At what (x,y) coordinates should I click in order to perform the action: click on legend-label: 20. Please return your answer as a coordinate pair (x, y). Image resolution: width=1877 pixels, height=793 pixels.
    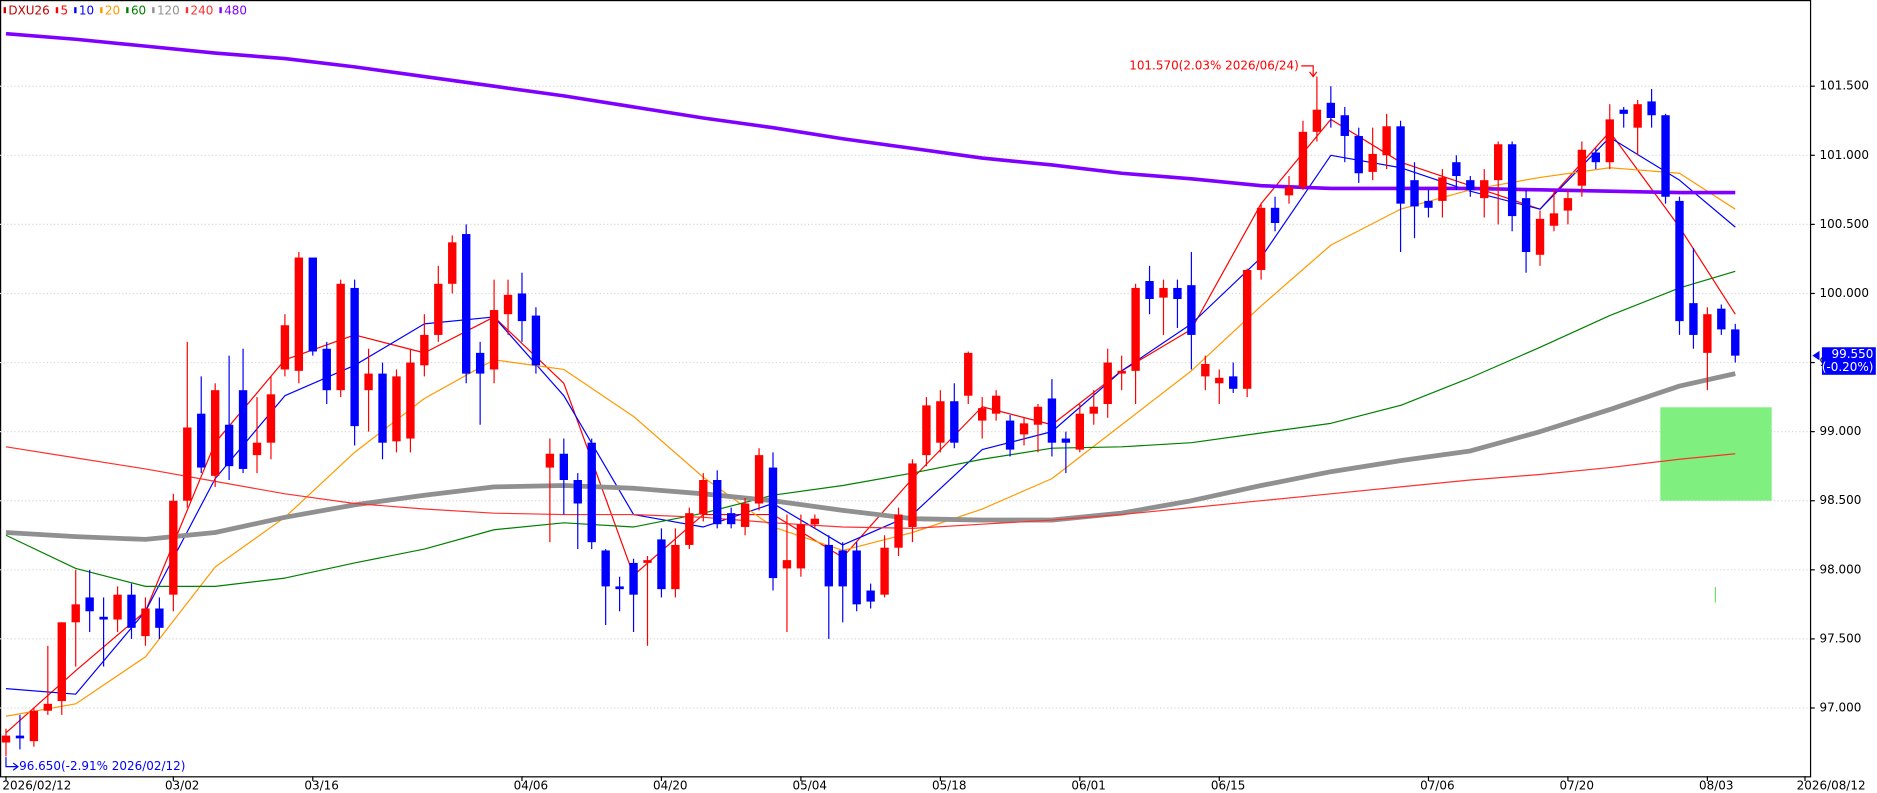
    Looking at the image, I should click on (112, 10).